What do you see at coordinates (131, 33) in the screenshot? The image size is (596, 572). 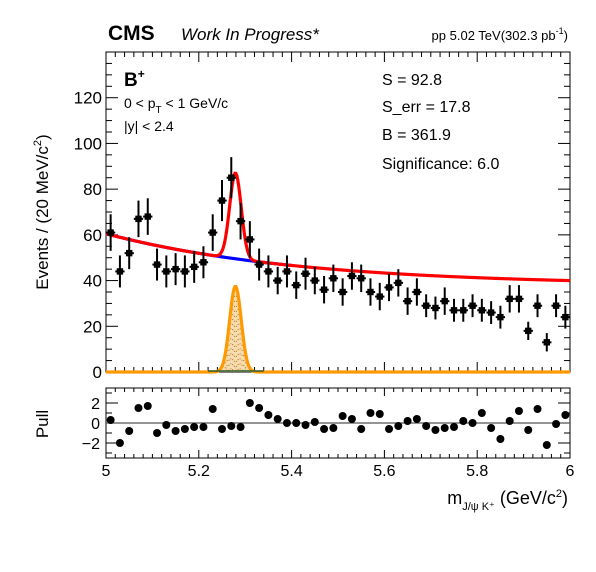 I see `experiment-label: CMS` at bounding box center [131, 33].